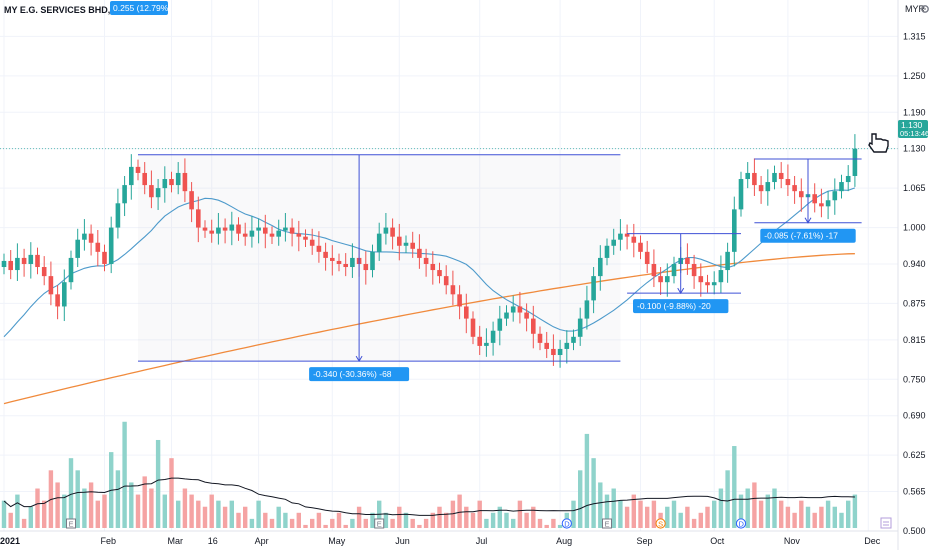 This screenshot has width=932, height=550. Describe the element at coordinates (176, 541) in the screenshot. I see `time-tick-label: Mar` at that location.